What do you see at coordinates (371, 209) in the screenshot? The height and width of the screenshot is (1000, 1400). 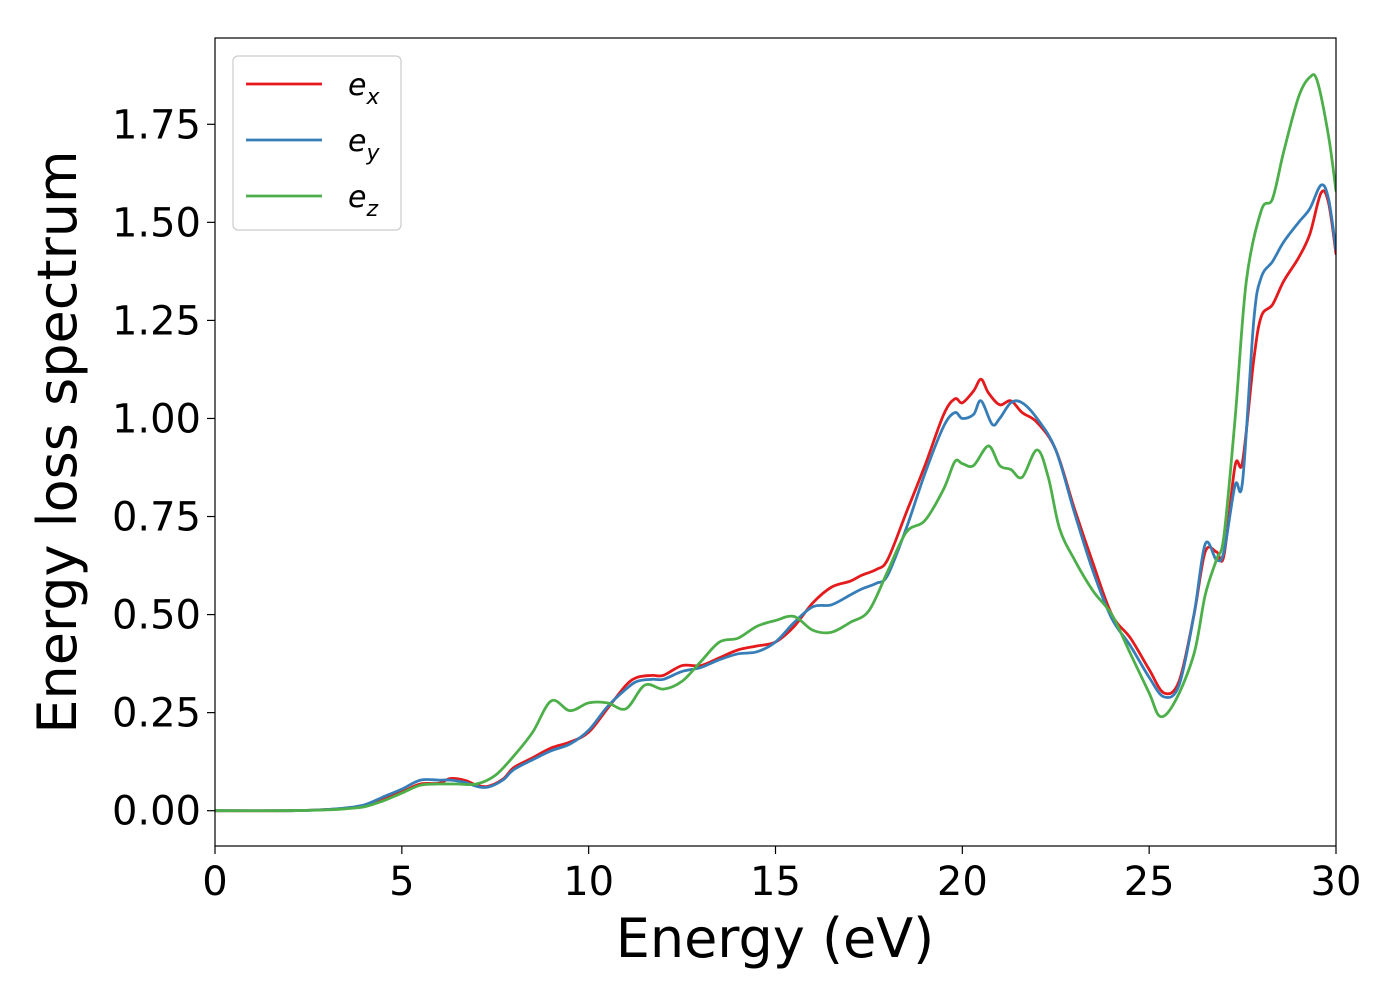 I see `legend-label-subscript: z` at bounding box center [371, 209].